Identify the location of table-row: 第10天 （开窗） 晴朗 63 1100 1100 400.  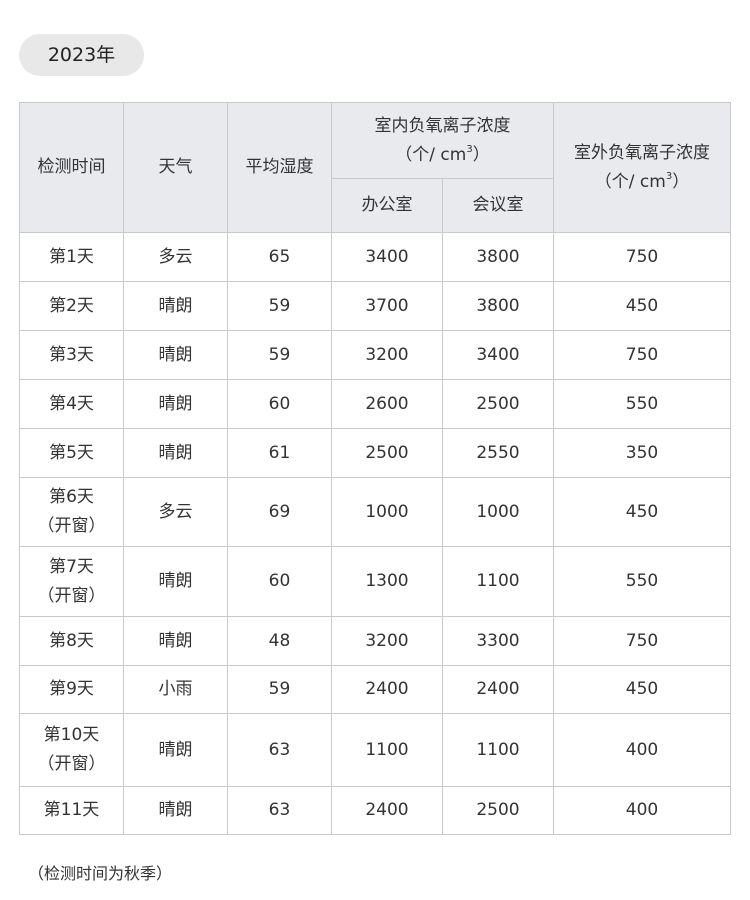
(375, 750).